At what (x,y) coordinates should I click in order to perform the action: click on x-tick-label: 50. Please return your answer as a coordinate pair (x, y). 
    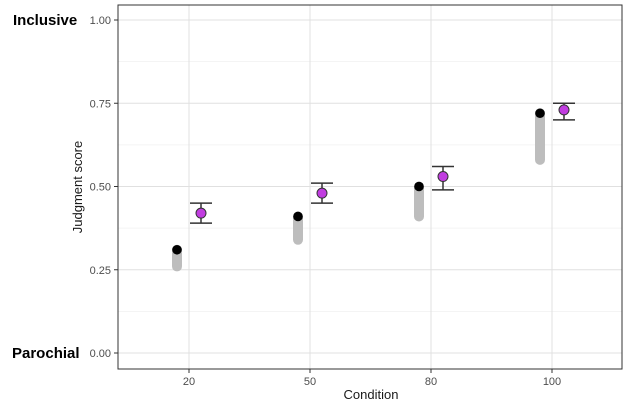
    Looking at the image, I should click on (310, 382).